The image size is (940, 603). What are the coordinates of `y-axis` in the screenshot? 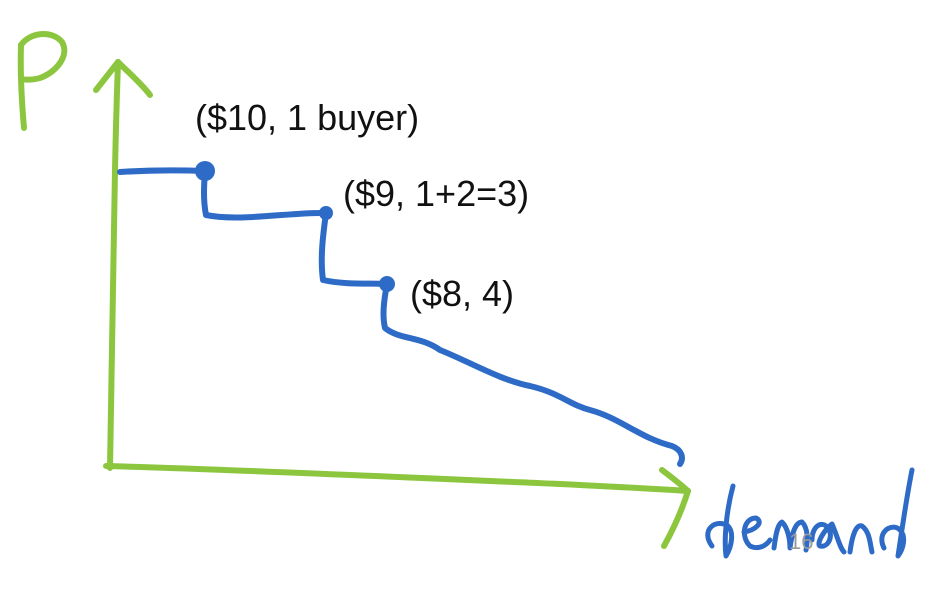 It's located at (123, 265).